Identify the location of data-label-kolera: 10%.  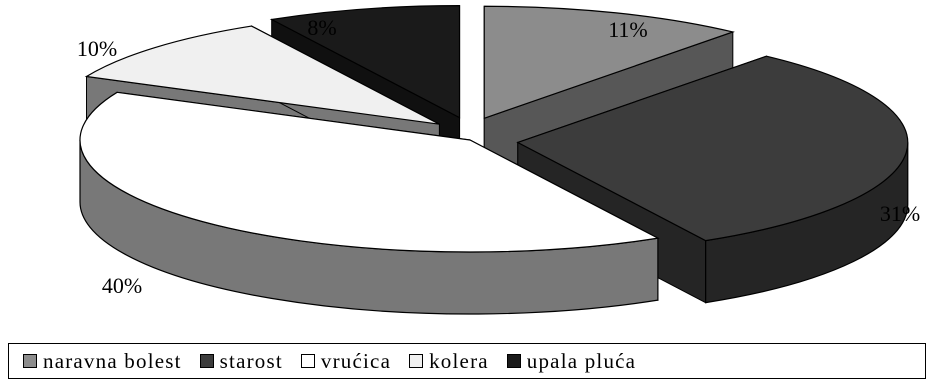
(97, 48).